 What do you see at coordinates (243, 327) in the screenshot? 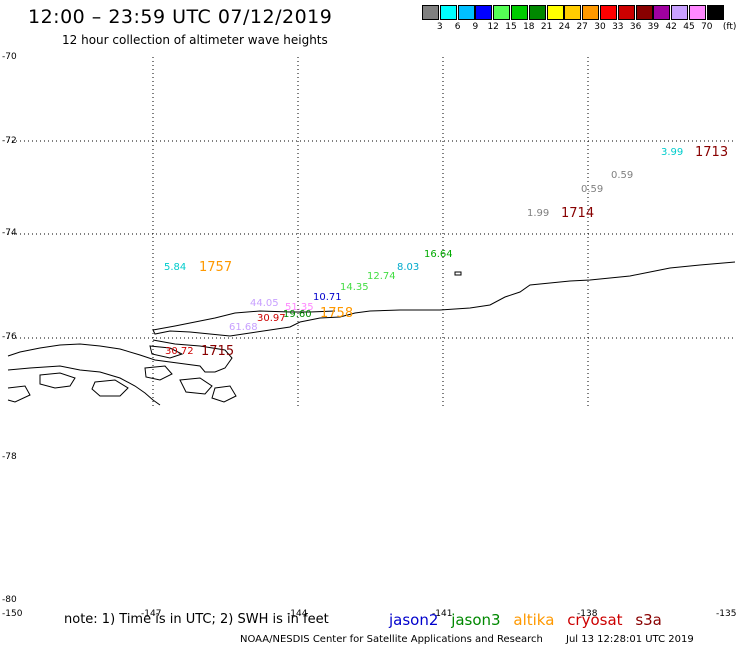
I see `wave-height-label: 61.68` at bounding box center [243, 327].